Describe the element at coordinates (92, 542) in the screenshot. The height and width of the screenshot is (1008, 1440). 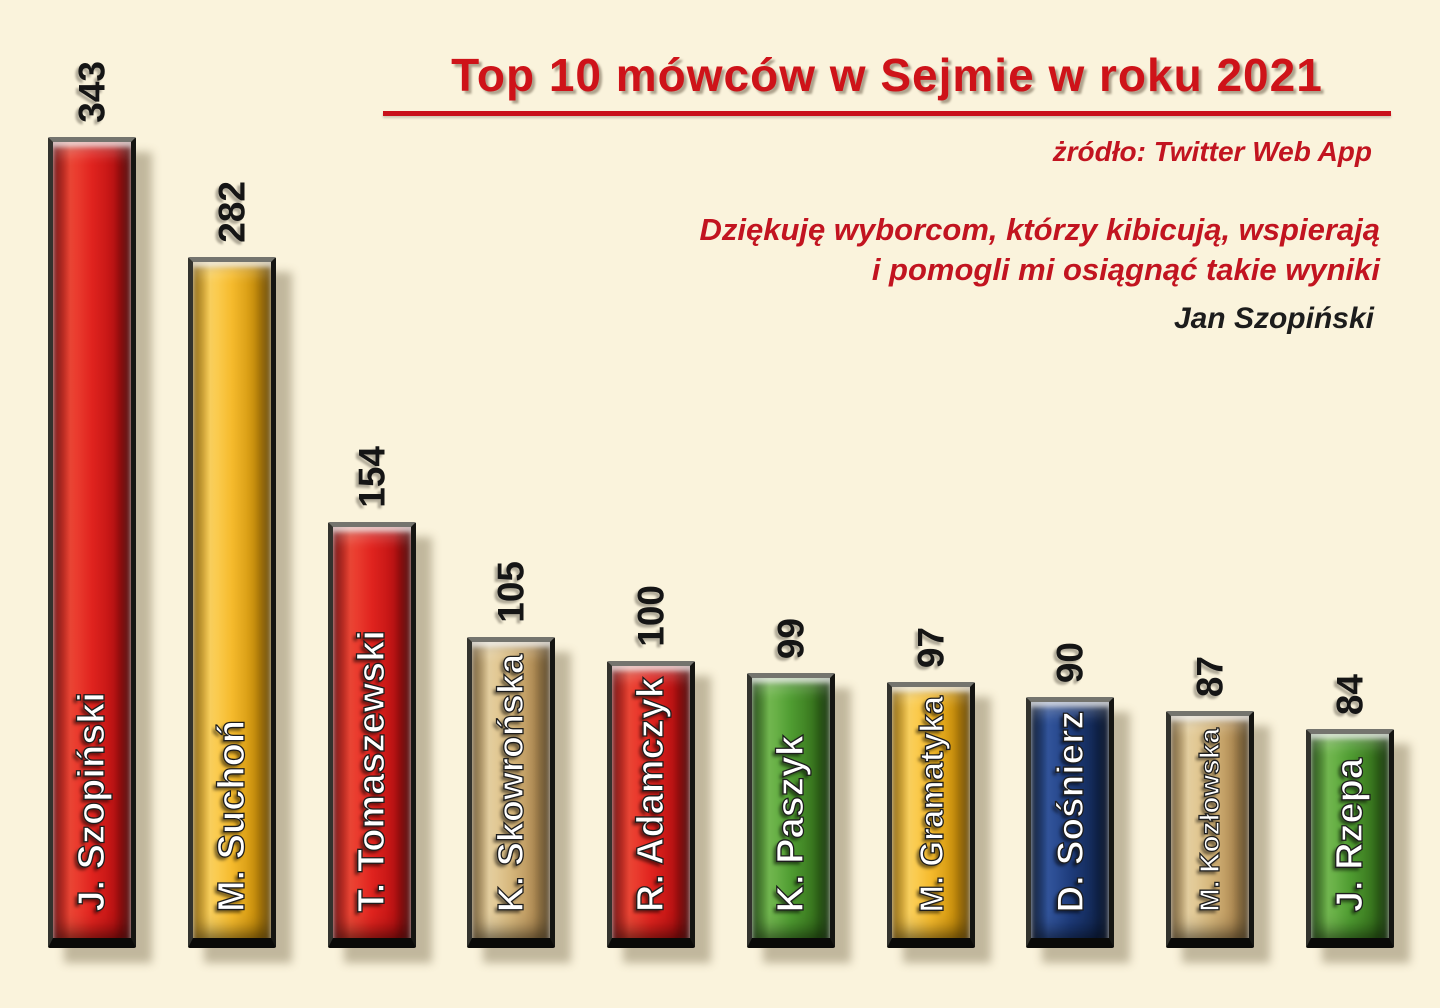
I see `bar-rect: J. Szopiński` at that location.